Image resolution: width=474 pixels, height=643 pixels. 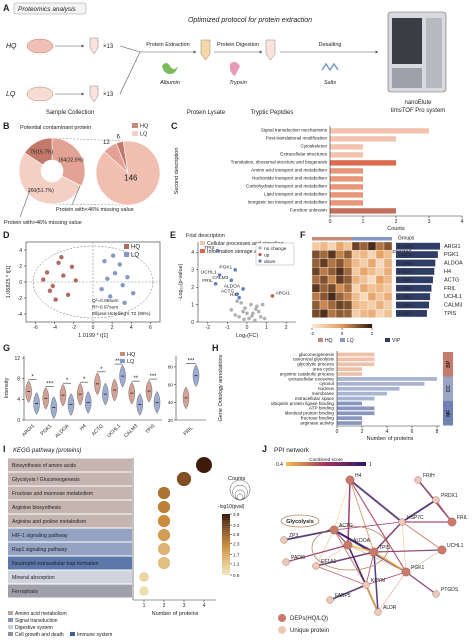 I want to click on node-label: ALDR, so click(x=390, y=608).